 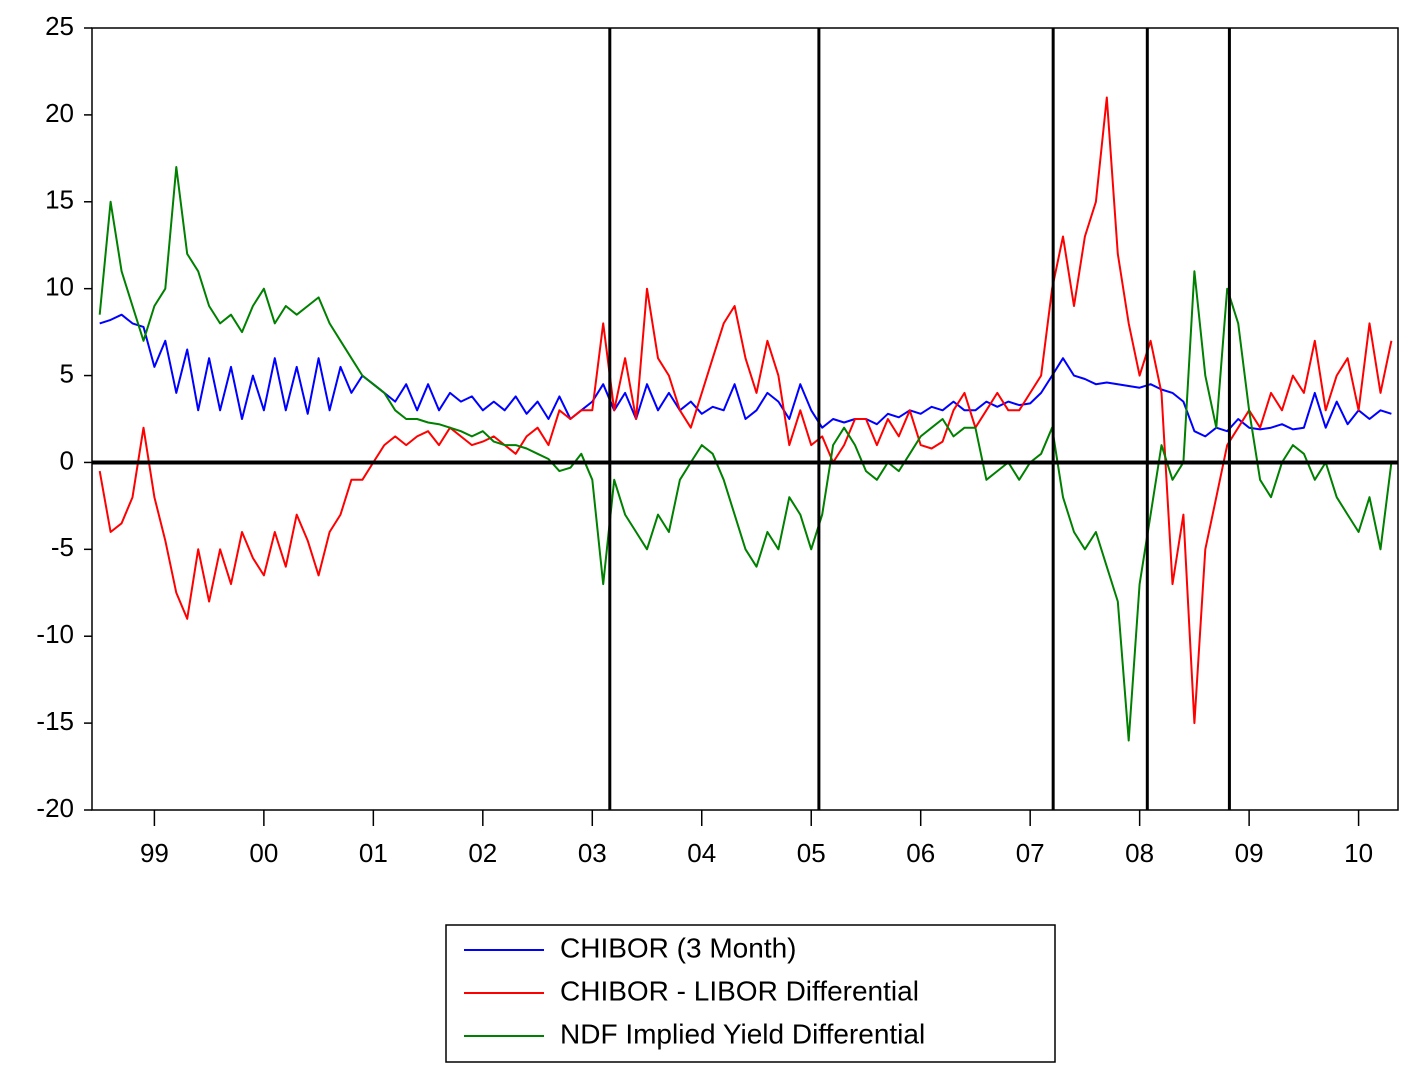 What do you see at coordinates (55, 634) in the screenshot?
I see `y-tick-label: -10` at bounding box center [55, 634].